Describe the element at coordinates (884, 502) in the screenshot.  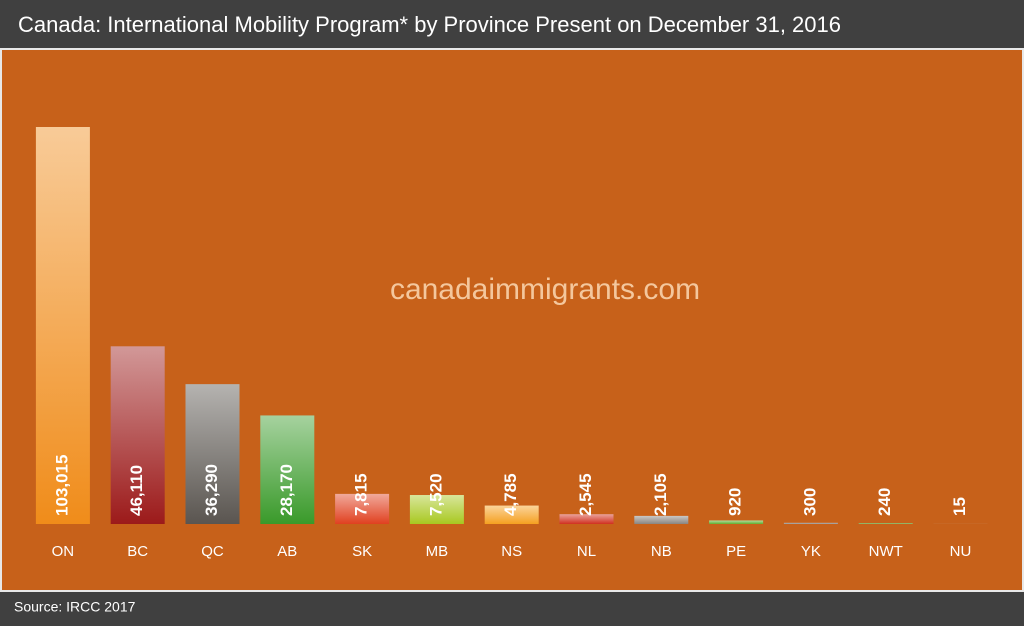
I see `value-label: 240` at that location.